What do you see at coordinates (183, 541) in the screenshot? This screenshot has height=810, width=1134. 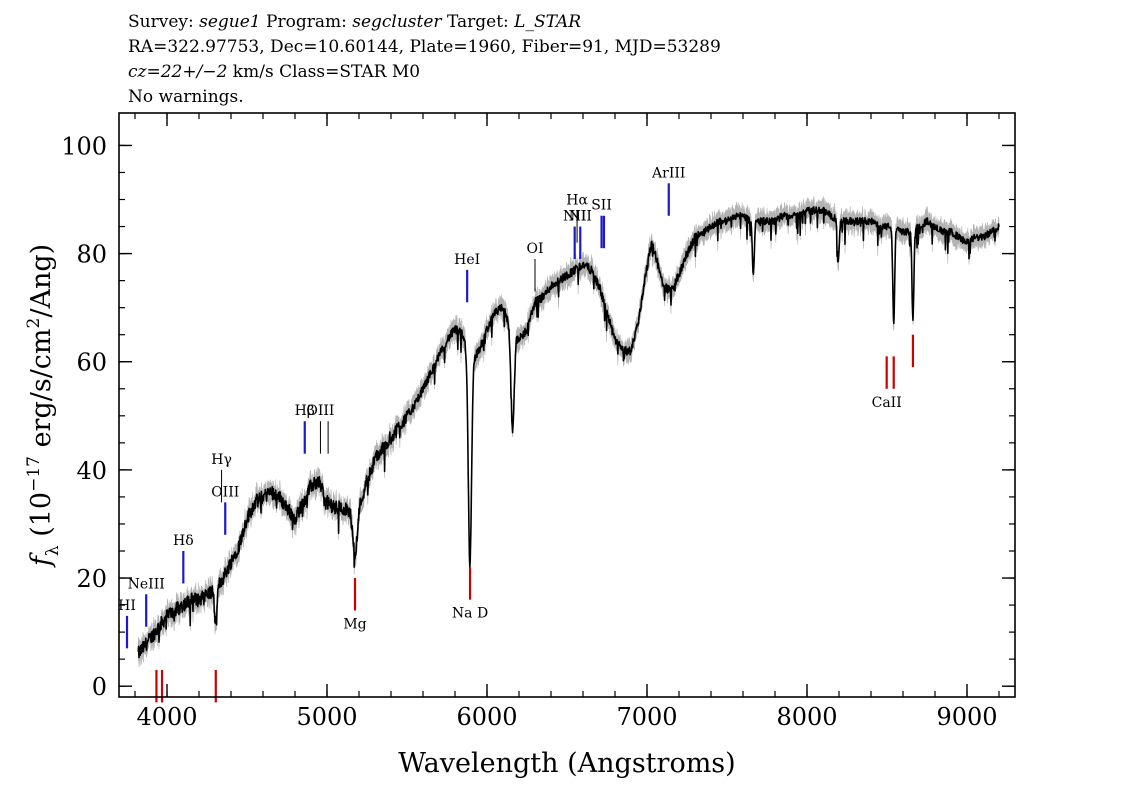 I see `emission-line-label-2: Hδ` at bounding box center [183, 541].